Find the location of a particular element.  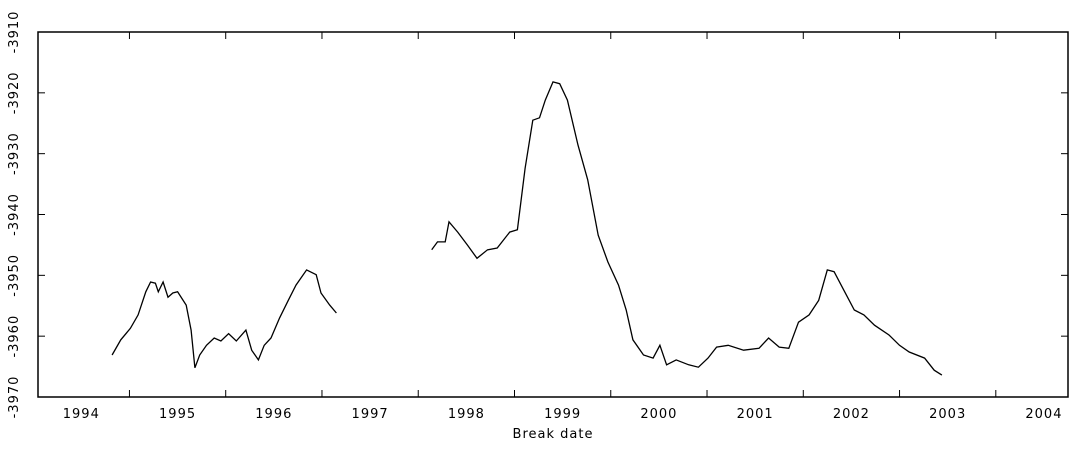

x-tick-label: 2004 is located at coordinates (1043, 414).